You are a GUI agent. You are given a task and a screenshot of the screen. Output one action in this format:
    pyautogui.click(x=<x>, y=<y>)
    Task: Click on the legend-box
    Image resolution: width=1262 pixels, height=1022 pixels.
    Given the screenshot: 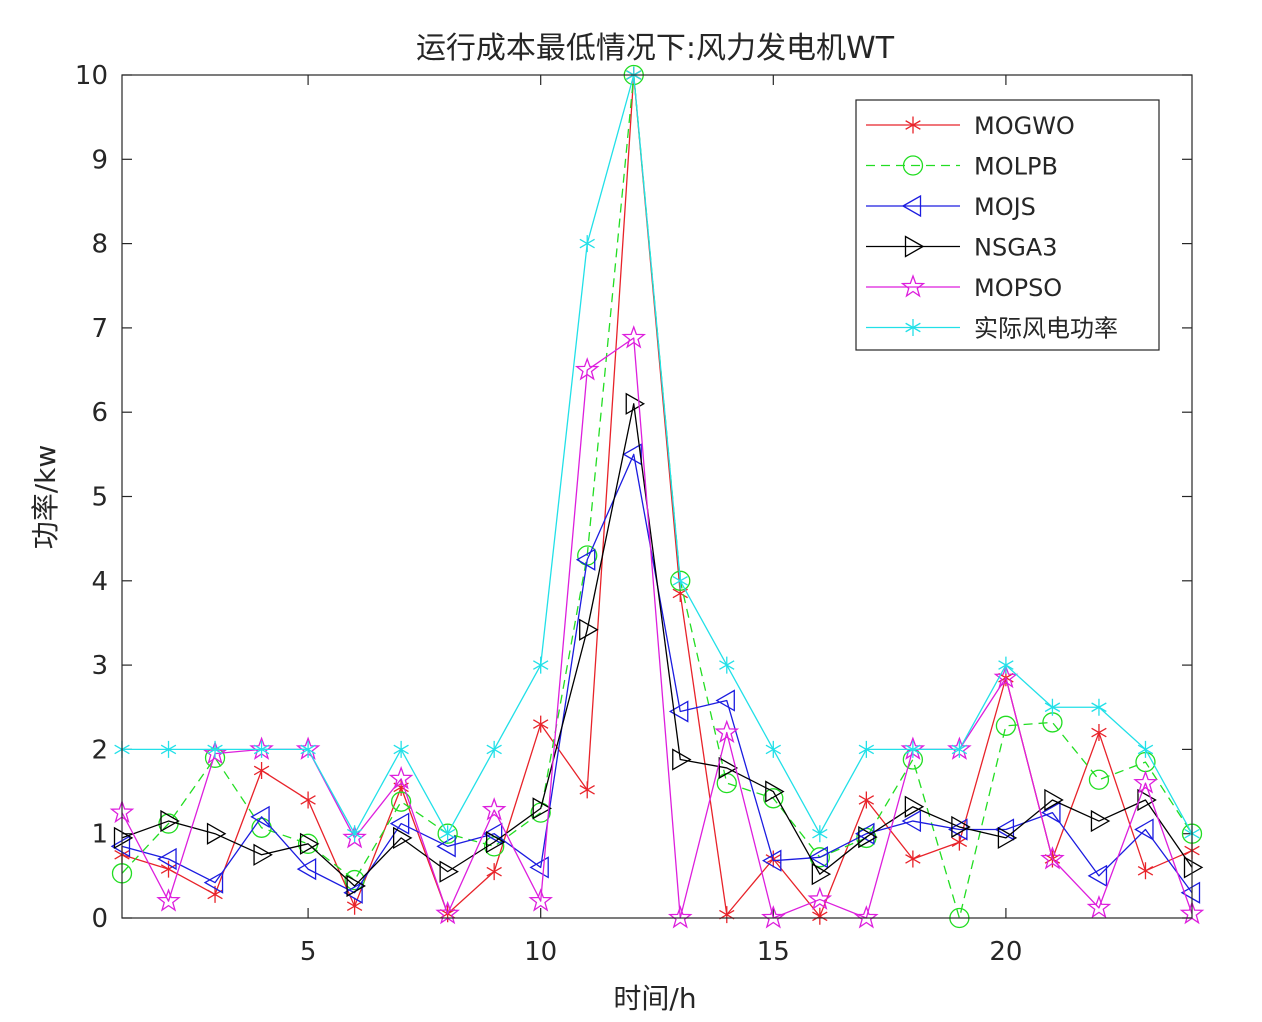 What is the action you would take?
    pyautogui.click(x=1007, y=225)
    